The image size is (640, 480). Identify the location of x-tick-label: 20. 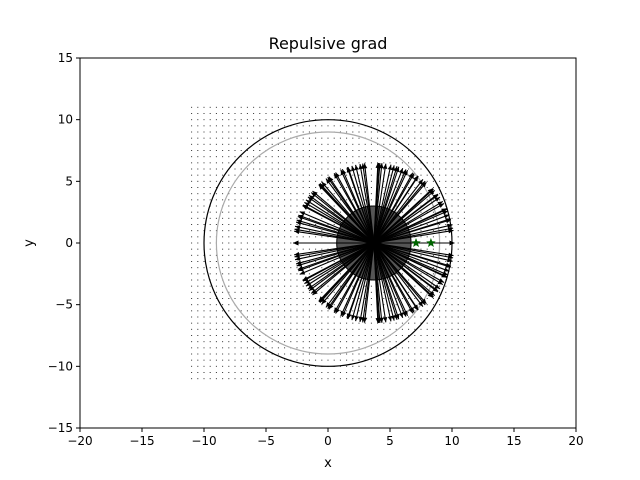
(575, 441).